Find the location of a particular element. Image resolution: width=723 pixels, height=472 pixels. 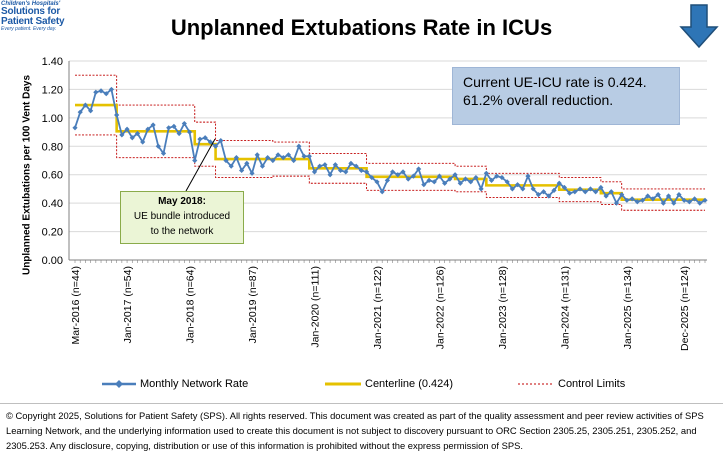

legend-limits-swatch is located at coordinates (535, 384).